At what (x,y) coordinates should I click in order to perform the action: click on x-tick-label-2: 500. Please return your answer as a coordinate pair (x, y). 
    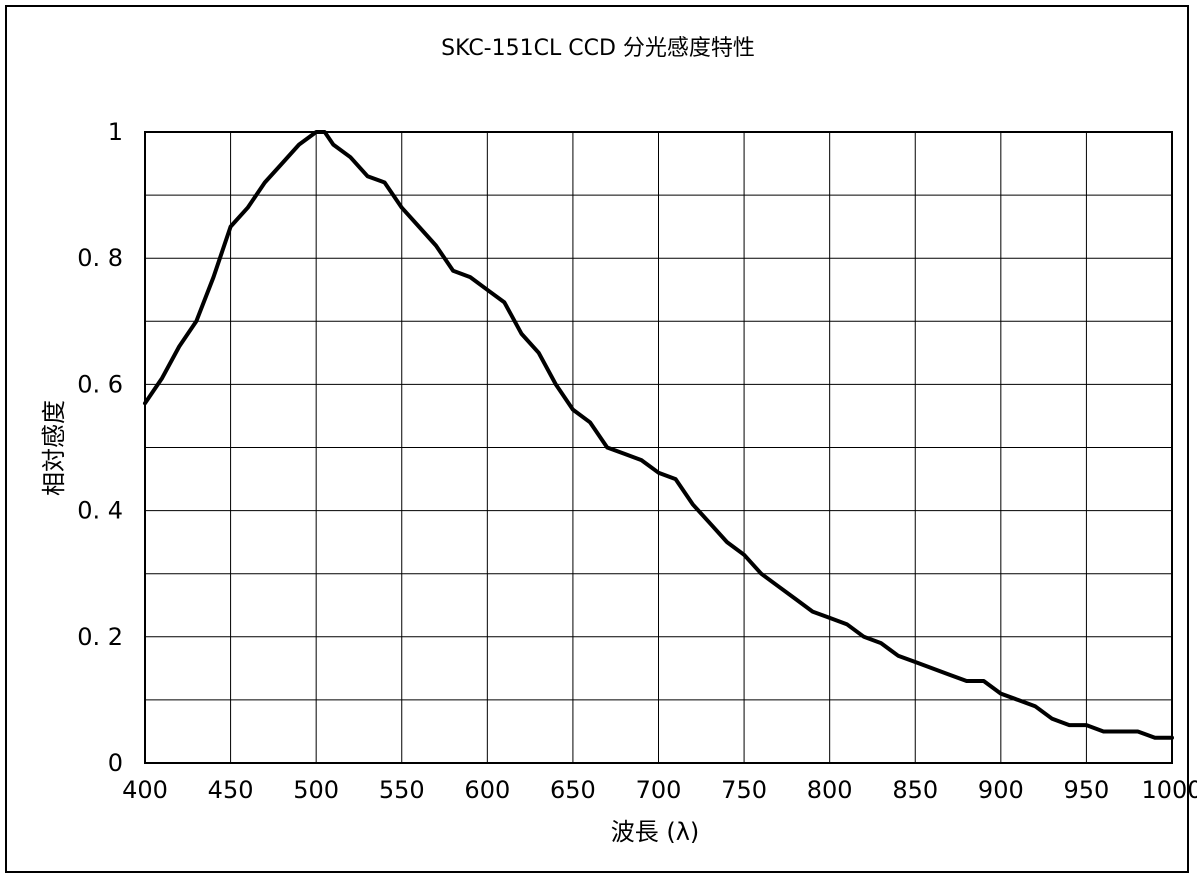
    Looking at the image, I should click on (316, 790).